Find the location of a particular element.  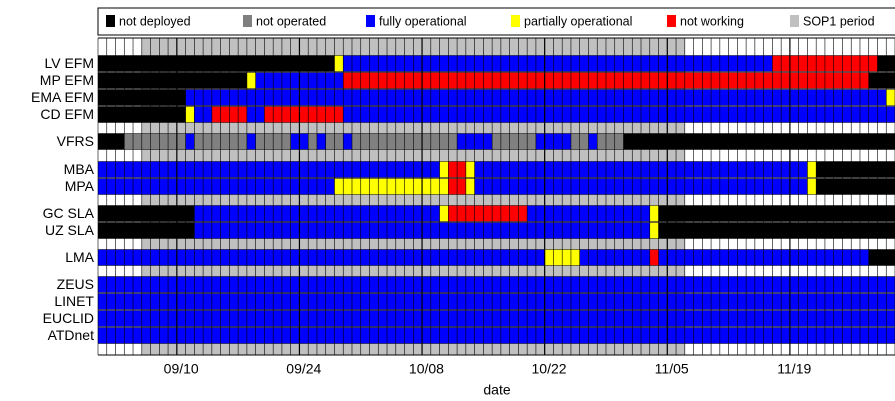

row-label: UZ SLA is located at coordinates (70, 230).